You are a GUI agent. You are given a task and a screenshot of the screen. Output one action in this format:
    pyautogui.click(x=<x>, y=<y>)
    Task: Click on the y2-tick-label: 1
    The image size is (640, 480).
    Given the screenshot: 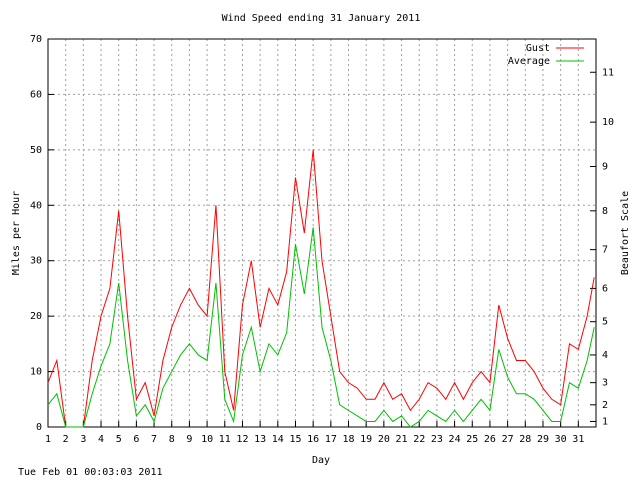 What is the action you would take?
    pyautogui.click(x=605, y=421)
    